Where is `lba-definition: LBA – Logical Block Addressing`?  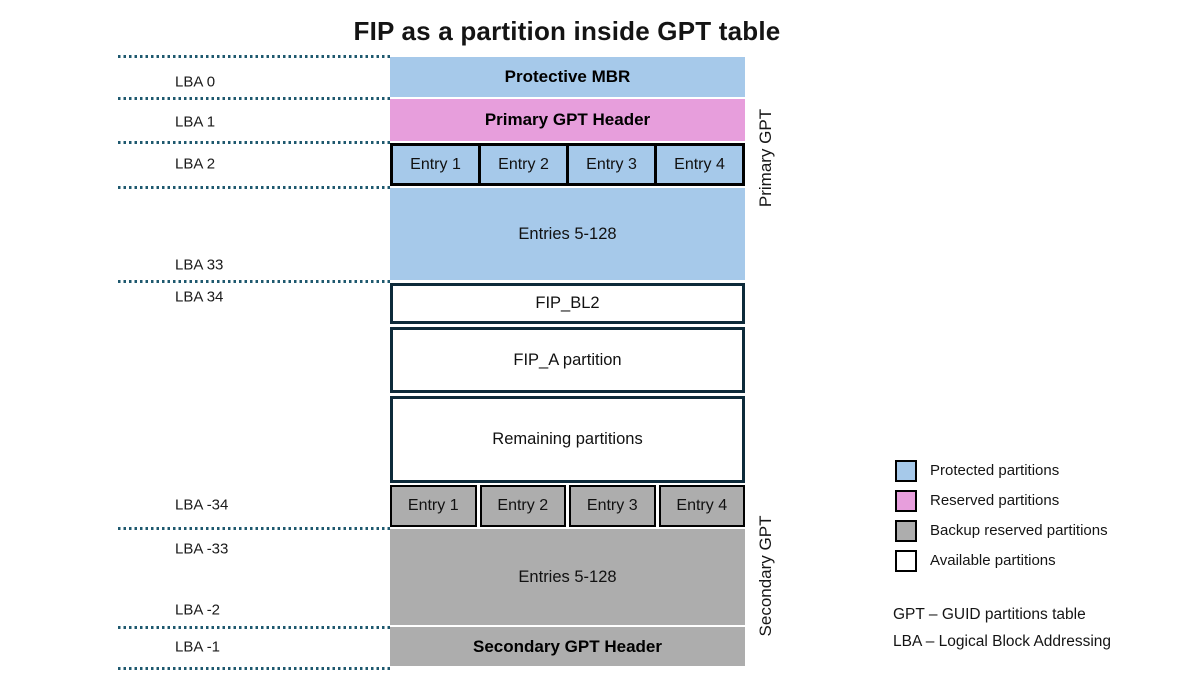 lba-definition: LBA – Logical Block Addressing is located at coordinates (1002, 641).